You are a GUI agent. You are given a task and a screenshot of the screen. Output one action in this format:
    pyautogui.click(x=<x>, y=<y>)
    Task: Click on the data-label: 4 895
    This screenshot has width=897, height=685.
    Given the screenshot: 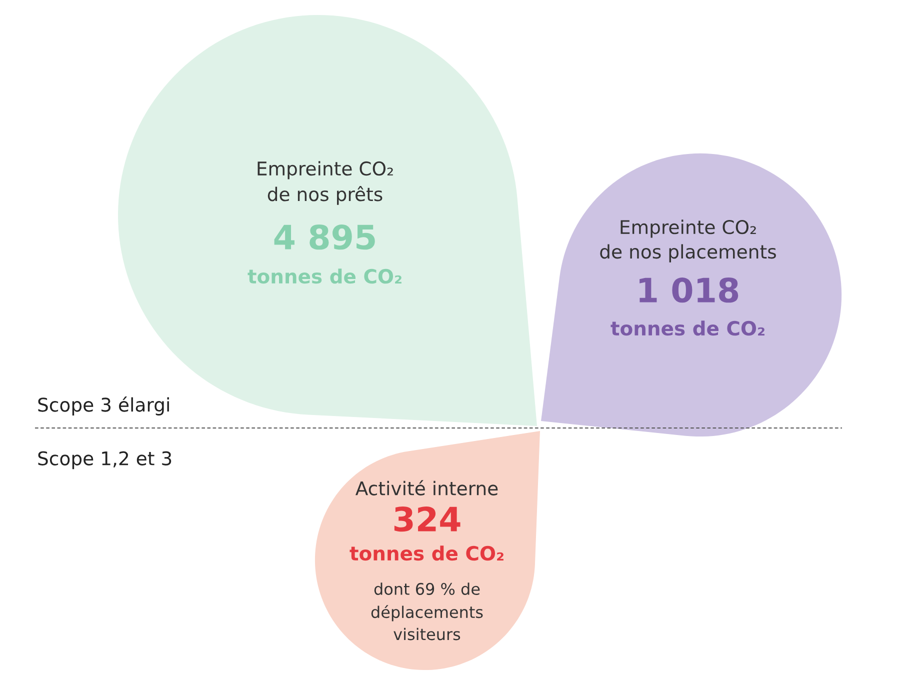 What is the action you would take?
    pyautogui.click(x=324, y=237)
    